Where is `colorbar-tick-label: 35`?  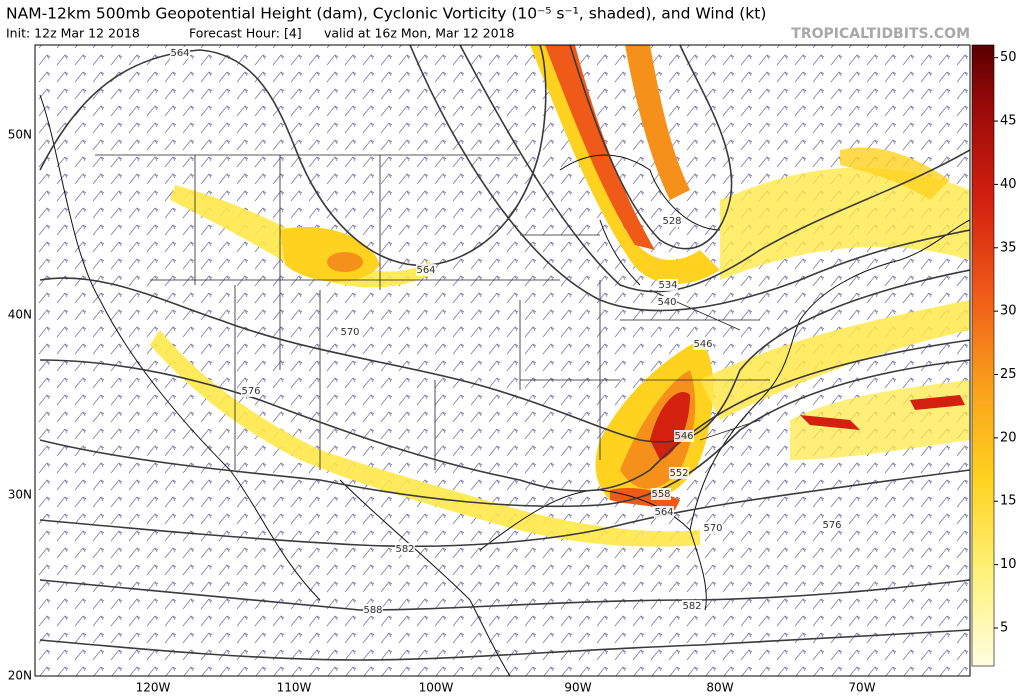
colorbar-tick-label: 35 is located at coordinates (1008, 247).